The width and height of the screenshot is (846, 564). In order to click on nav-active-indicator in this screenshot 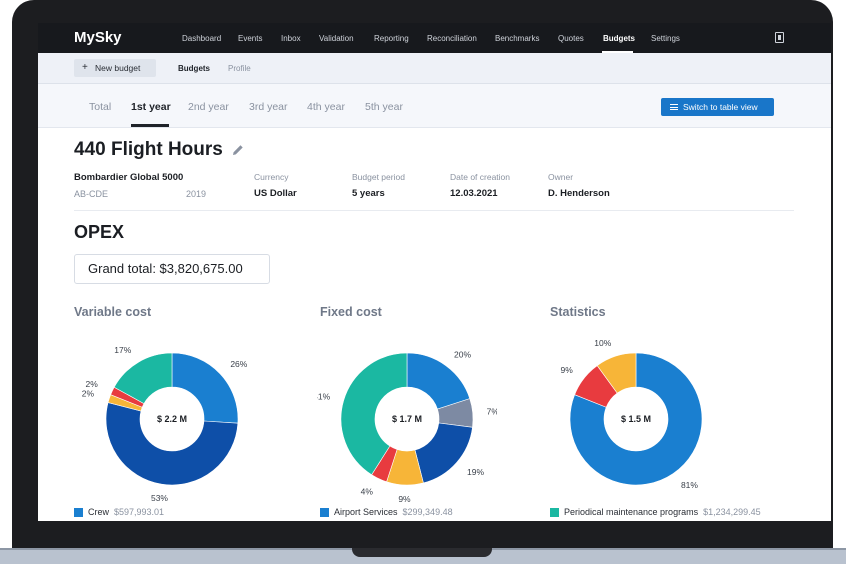, I will do `click(617, 52)`.